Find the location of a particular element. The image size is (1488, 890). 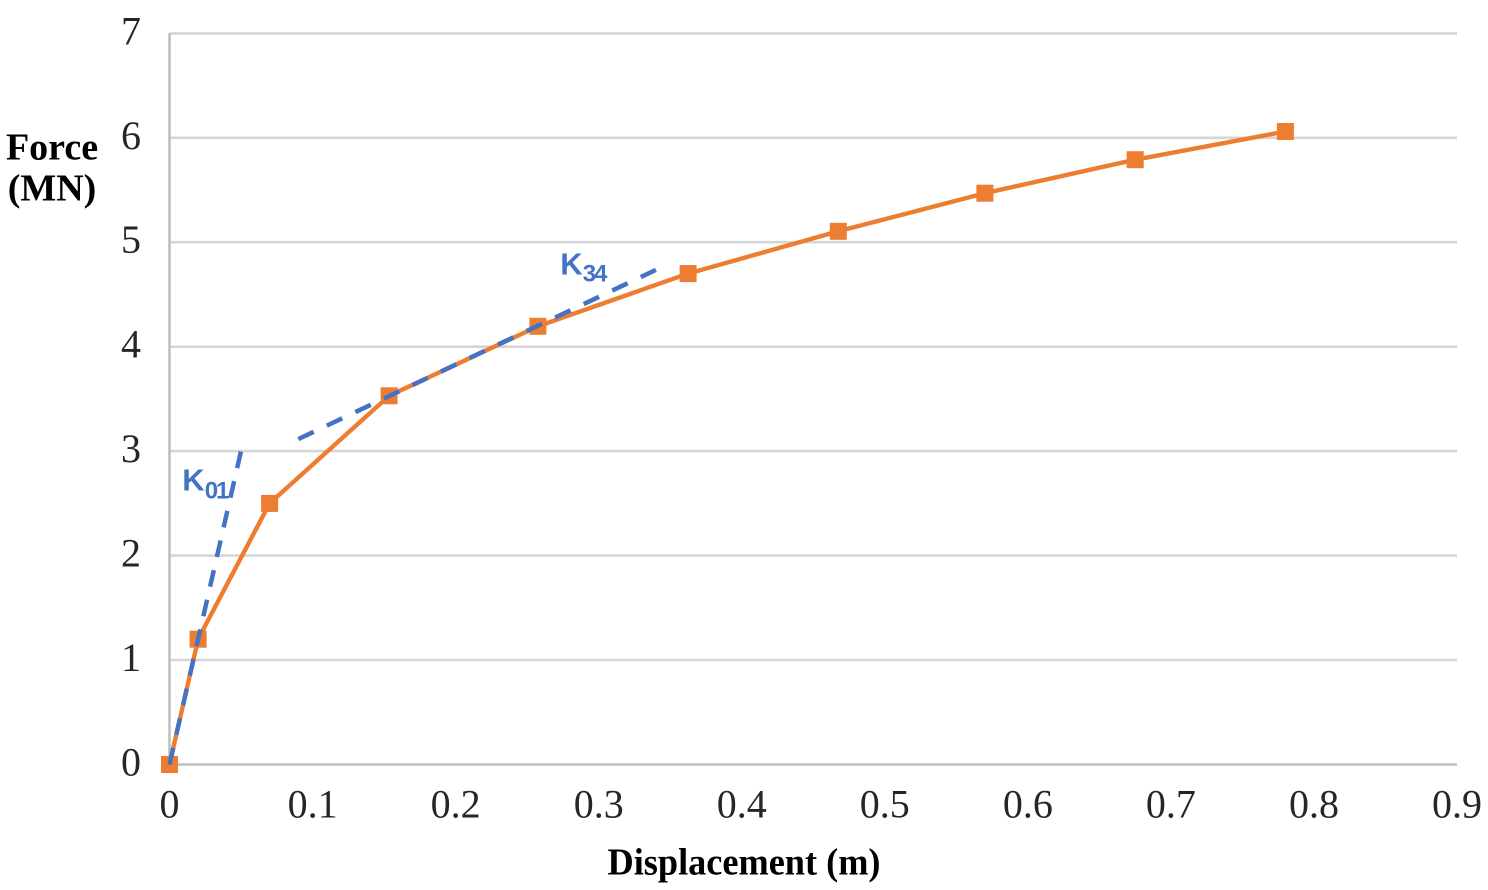

svg-text: 3 is located at coordinates (131, 448).